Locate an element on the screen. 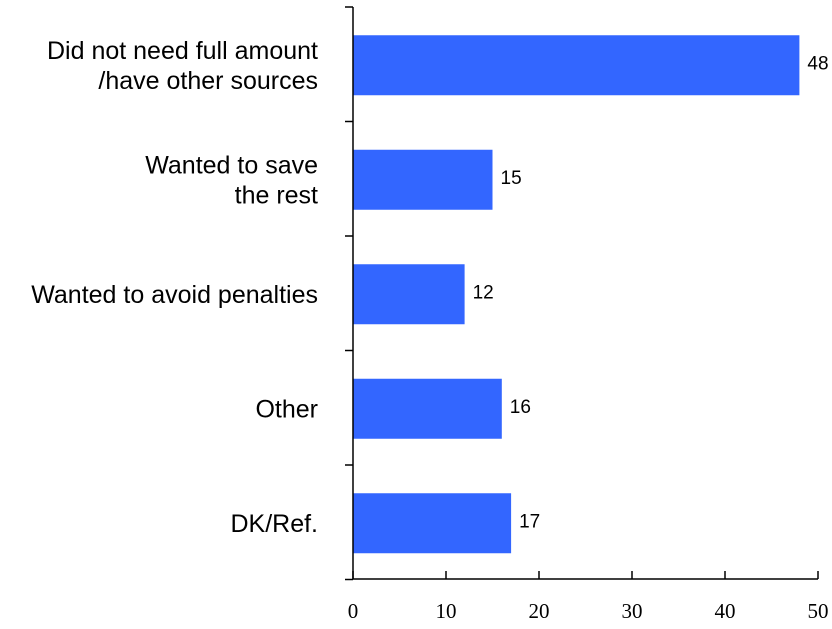  category-label: Did not need full amount is located at coordinates (182, 51).